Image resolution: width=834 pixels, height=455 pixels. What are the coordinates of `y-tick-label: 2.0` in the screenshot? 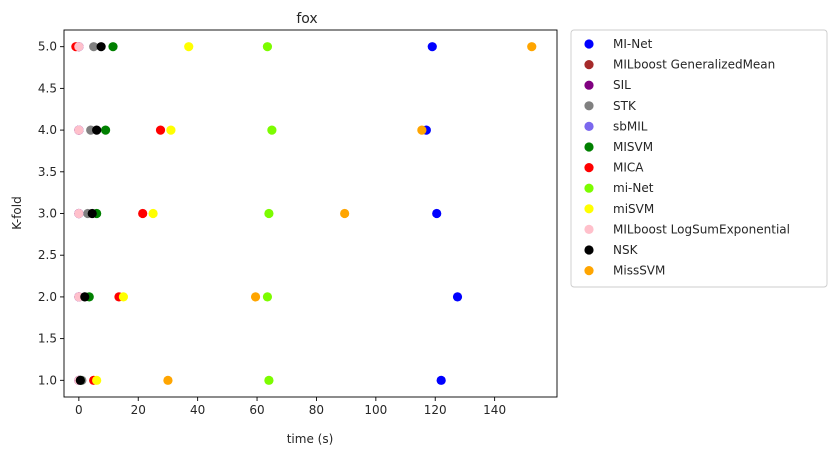 It's located at (47, 297).